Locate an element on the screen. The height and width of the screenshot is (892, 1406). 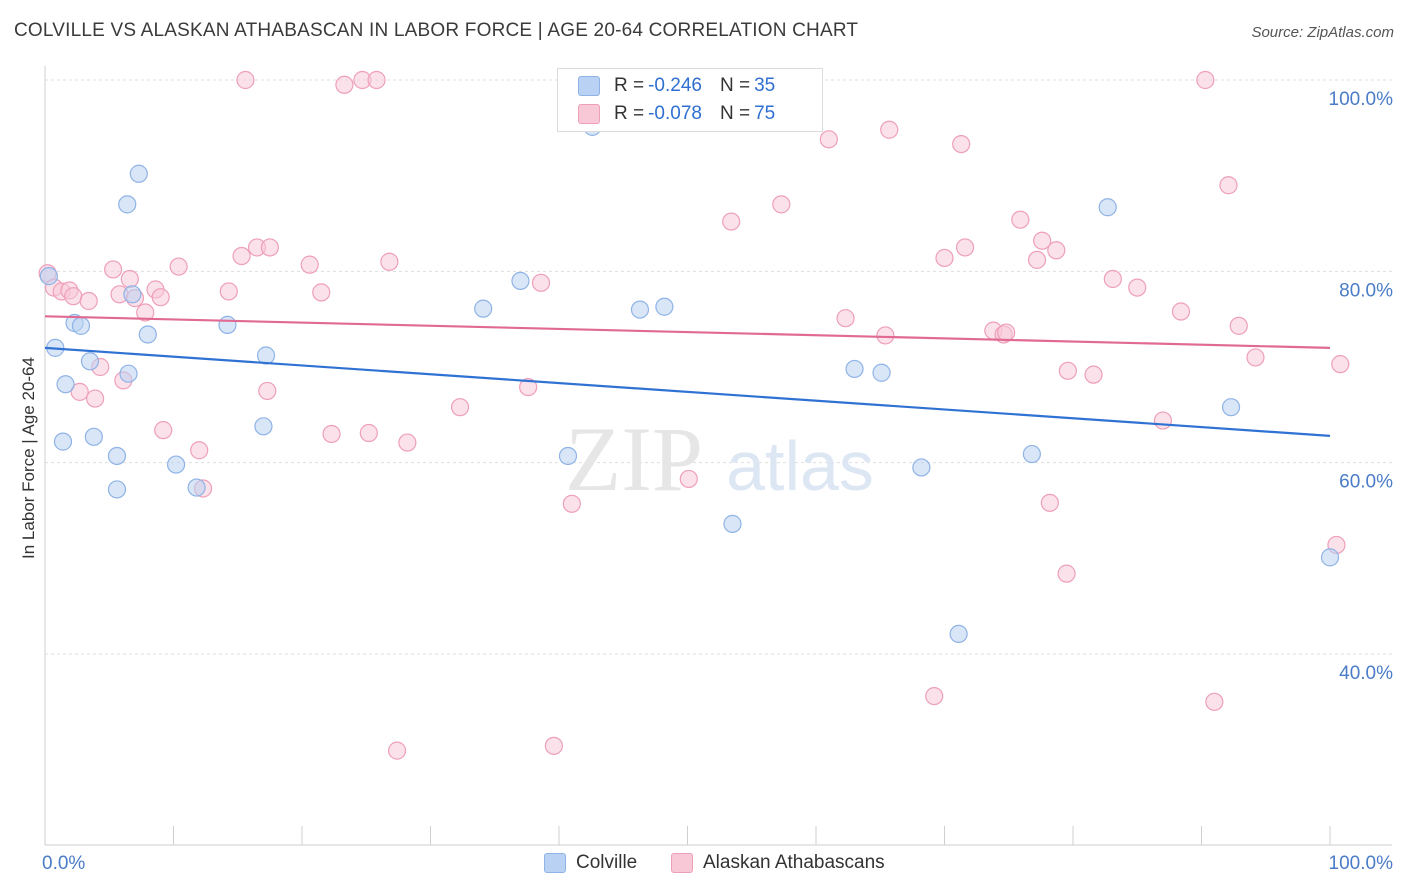
series-legend-athabascan-label: Alaskan Athabascans is located at coordinates (794, 862).